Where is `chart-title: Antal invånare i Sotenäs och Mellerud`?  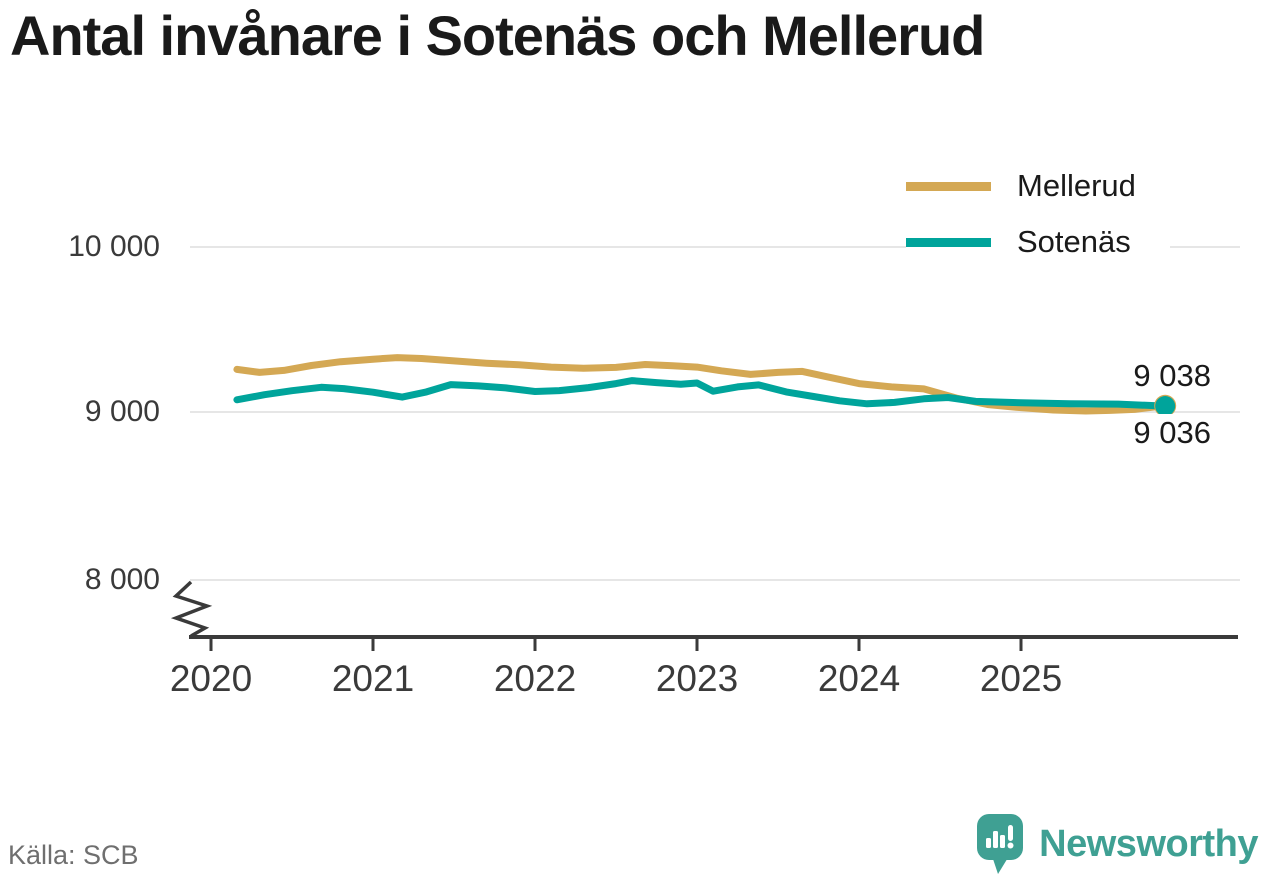 chart-title: Antal invånare i Sotenäs och Mellerud is located at coordinates (497, 35).